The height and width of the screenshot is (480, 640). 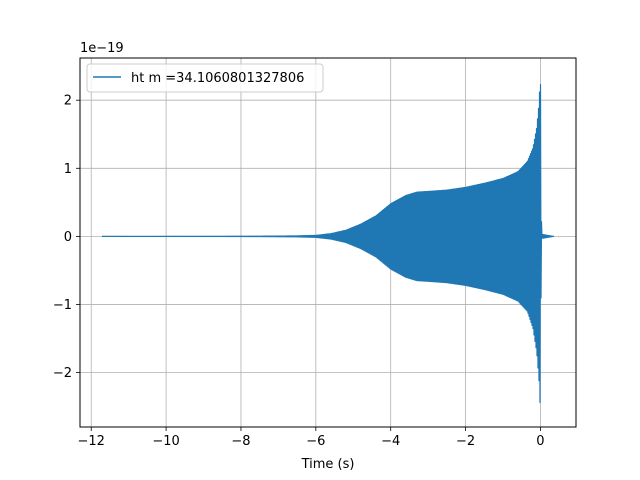 What do you see at coordinates (165, 441) in the screenshot?
I see `x-tick-label: −10` at bounding box center [165, 441].